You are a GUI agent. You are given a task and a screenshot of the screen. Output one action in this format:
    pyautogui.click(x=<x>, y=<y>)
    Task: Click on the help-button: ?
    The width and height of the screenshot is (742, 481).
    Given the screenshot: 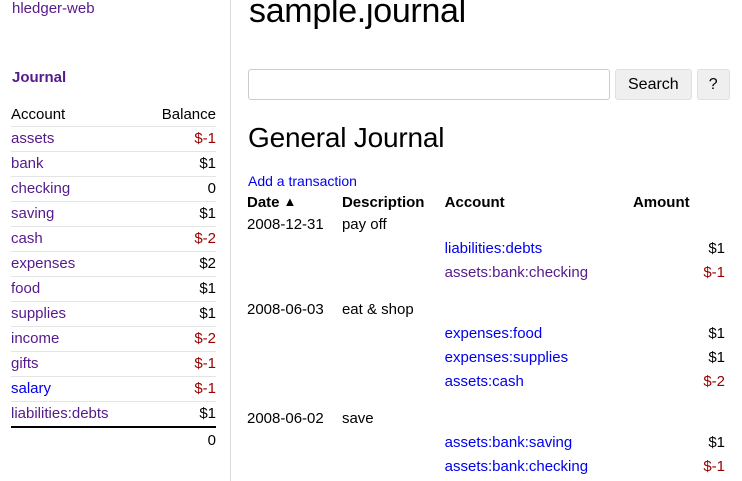 What is the action you would take?
    pyautogui.click(x=713, y=84)
    